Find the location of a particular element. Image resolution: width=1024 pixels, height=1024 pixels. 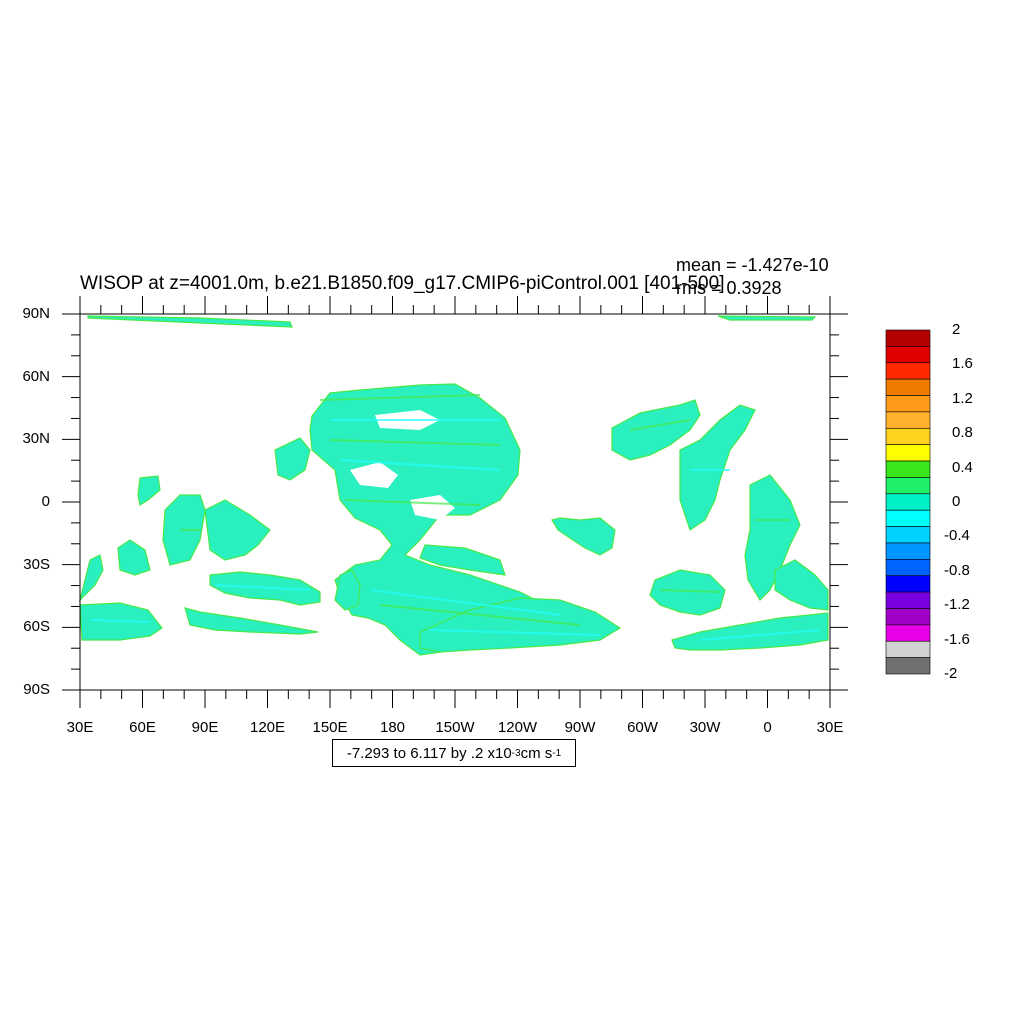

contour-info-prefix: -7.293 to 6.117 by .2 x10 is located at coordinates (429, 753).